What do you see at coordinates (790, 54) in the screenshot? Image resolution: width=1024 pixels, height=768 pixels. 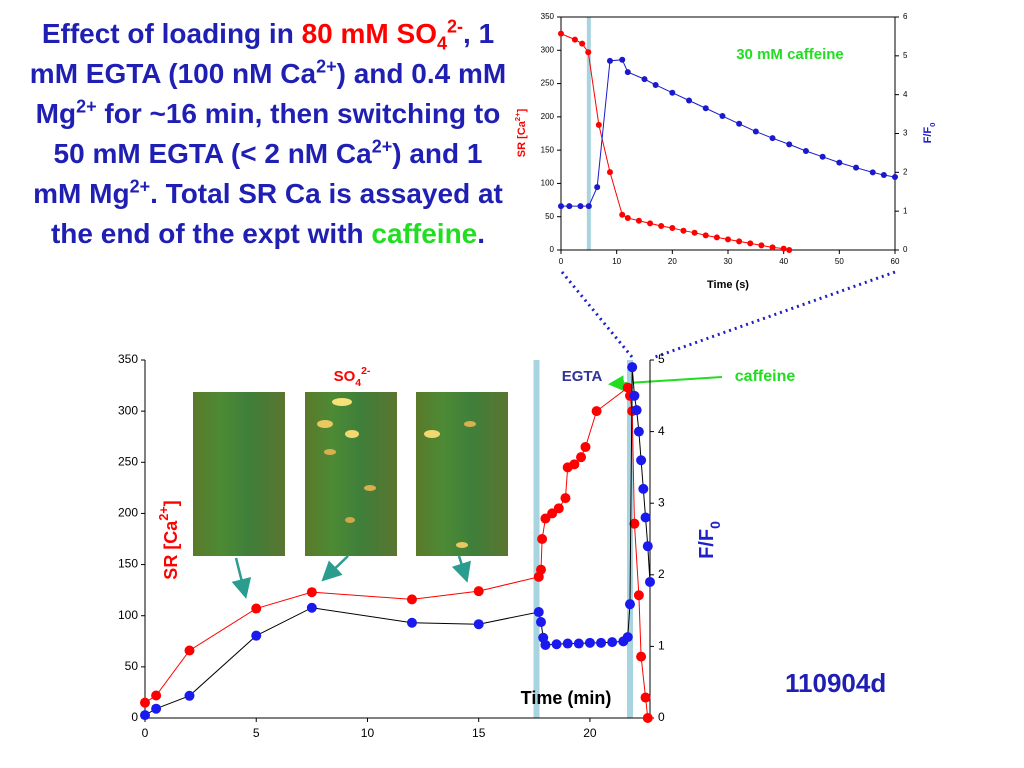 I see `annotation-part: 30 mM caffeine` at bounding box center [790, 54].